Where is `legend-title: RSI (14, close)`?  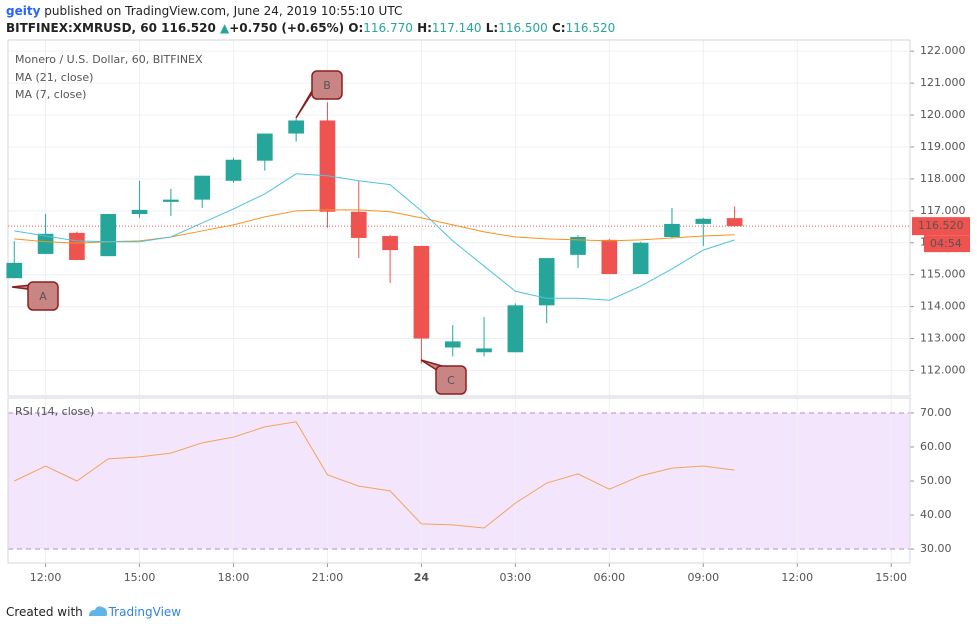
legend-title: RSI (14, close) is located at coordinates (54, 411).